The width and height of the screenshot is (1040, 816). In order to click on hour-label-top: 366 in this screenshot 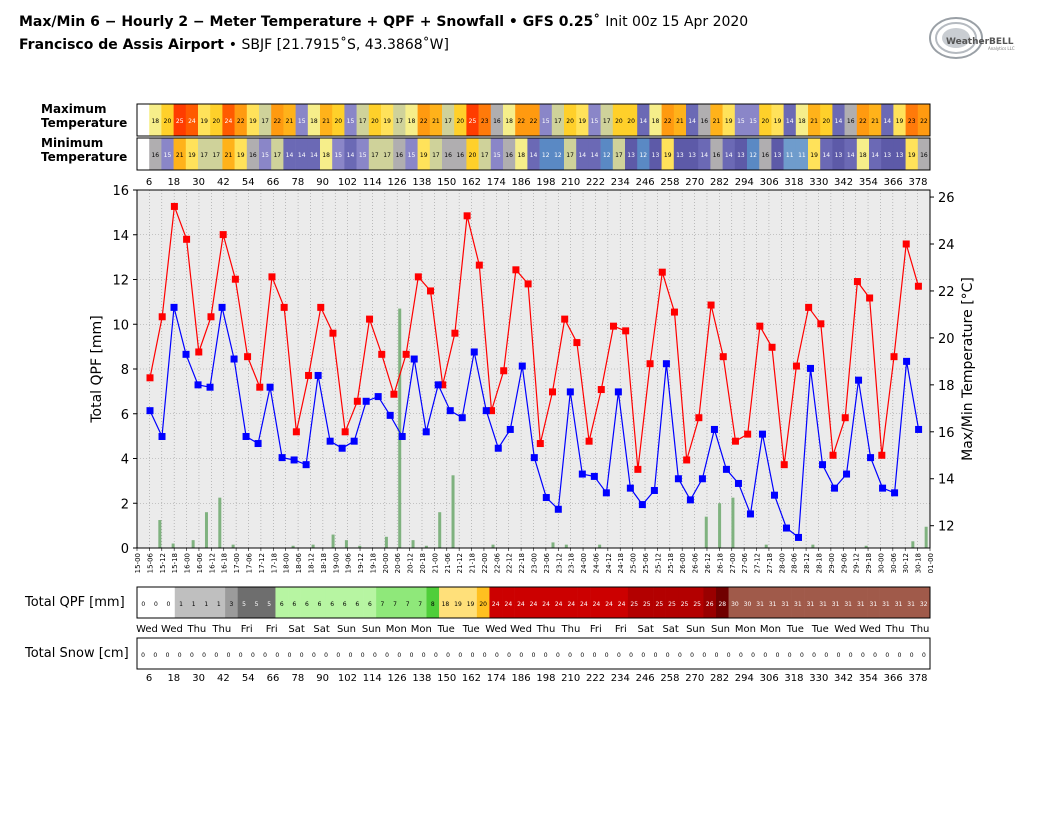, I will do `click(893, 182)`.